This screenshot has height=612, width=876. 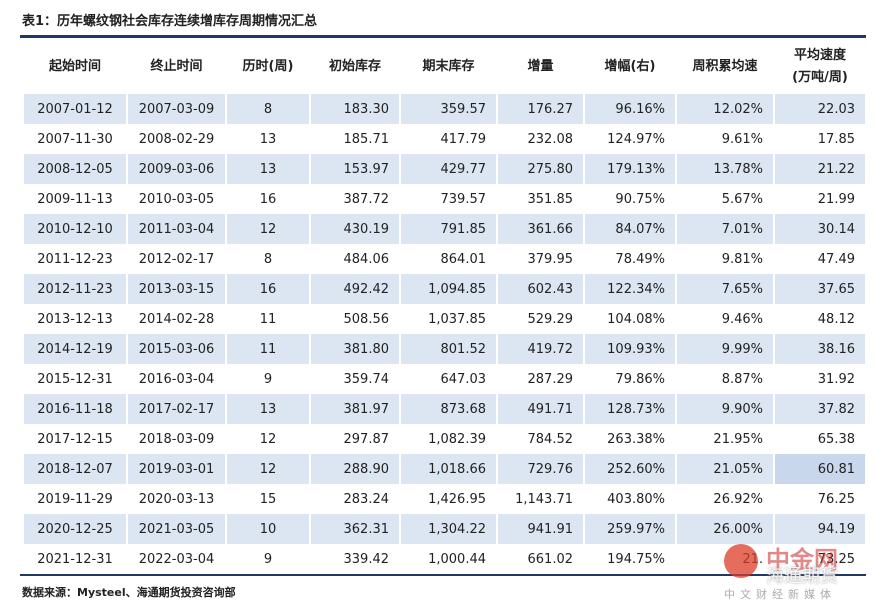 I want to click on table-cell: 2008-02-29, so click(x=176, y=139).